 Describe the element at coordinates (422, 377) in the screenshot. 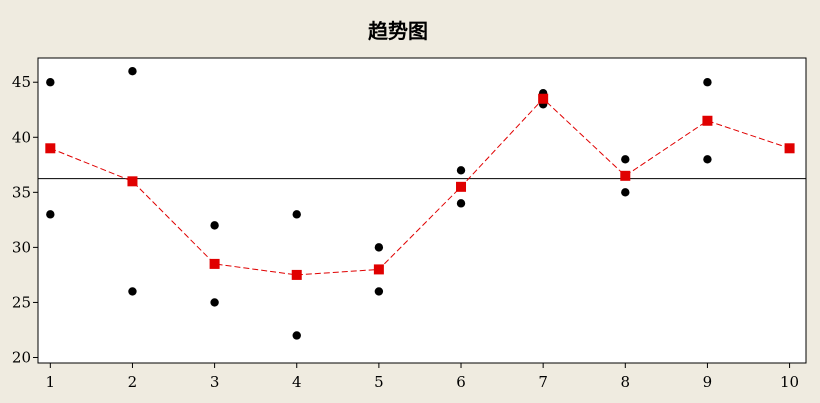

I see `x-axis: 1 2 3 4 5 6 7 8 9 10` at that location.